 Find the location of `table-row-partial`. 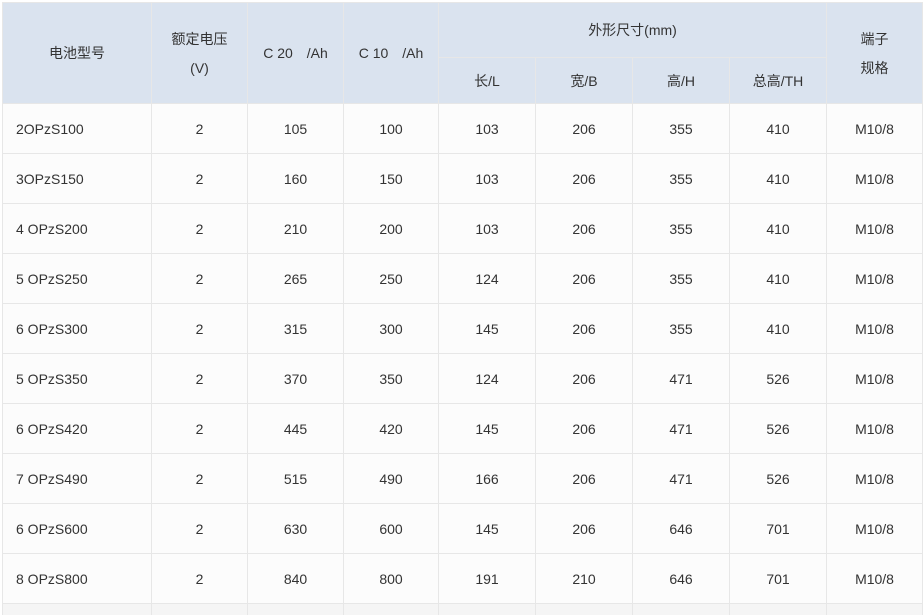

table-row-partial is located at coordinates (462, 609).